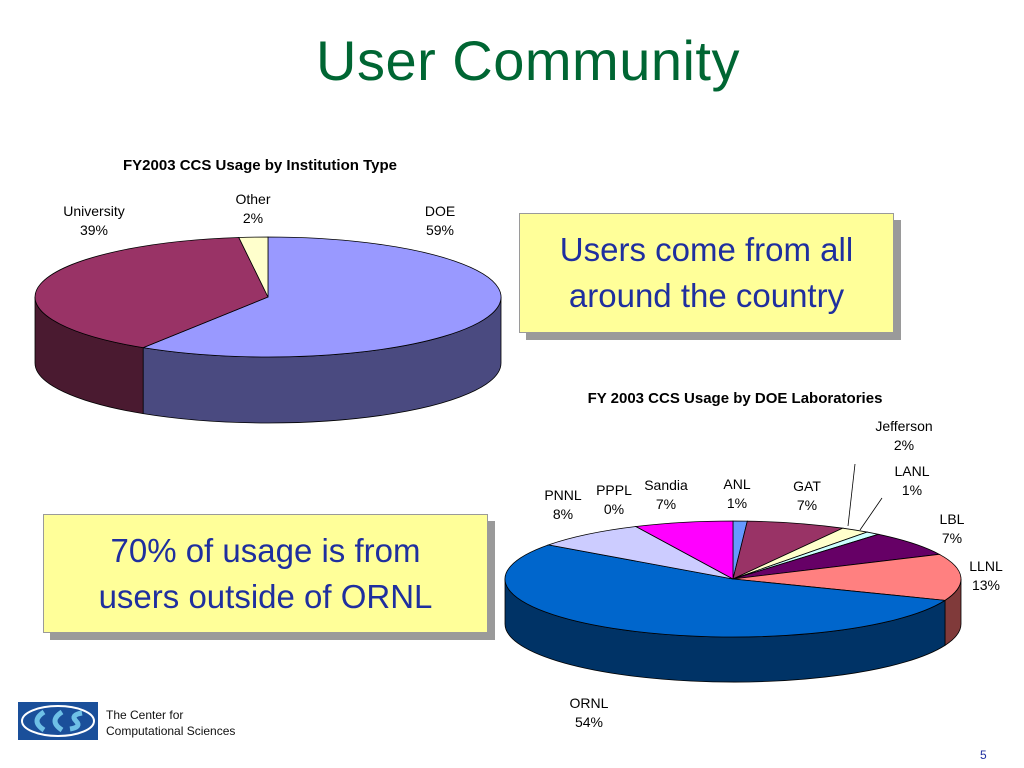 This screenshot has height=768, width=1024. Describe the element at coordinates (253, 267) in the screenshot. I see `slice-other` at that location.